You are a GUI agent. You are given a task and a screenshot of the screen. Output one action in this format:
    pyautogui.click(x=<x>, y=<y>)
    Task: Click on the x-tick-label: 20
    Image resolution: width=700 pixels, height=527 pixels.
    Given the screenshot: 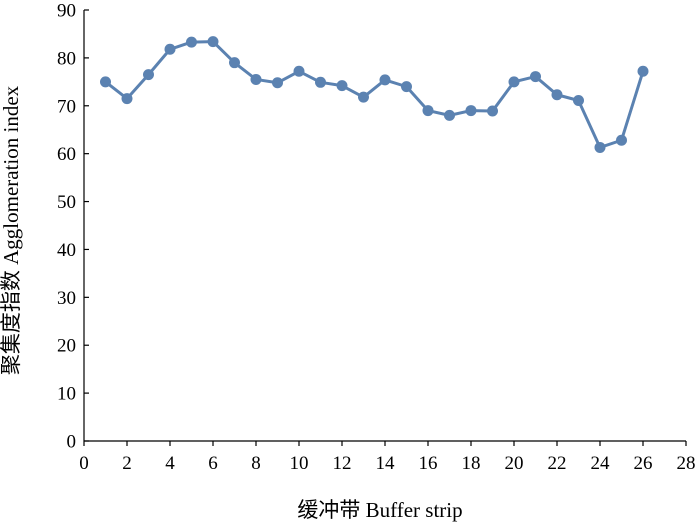 What is the action you would take?
    pyautogui.click(x=514, y=463)
    